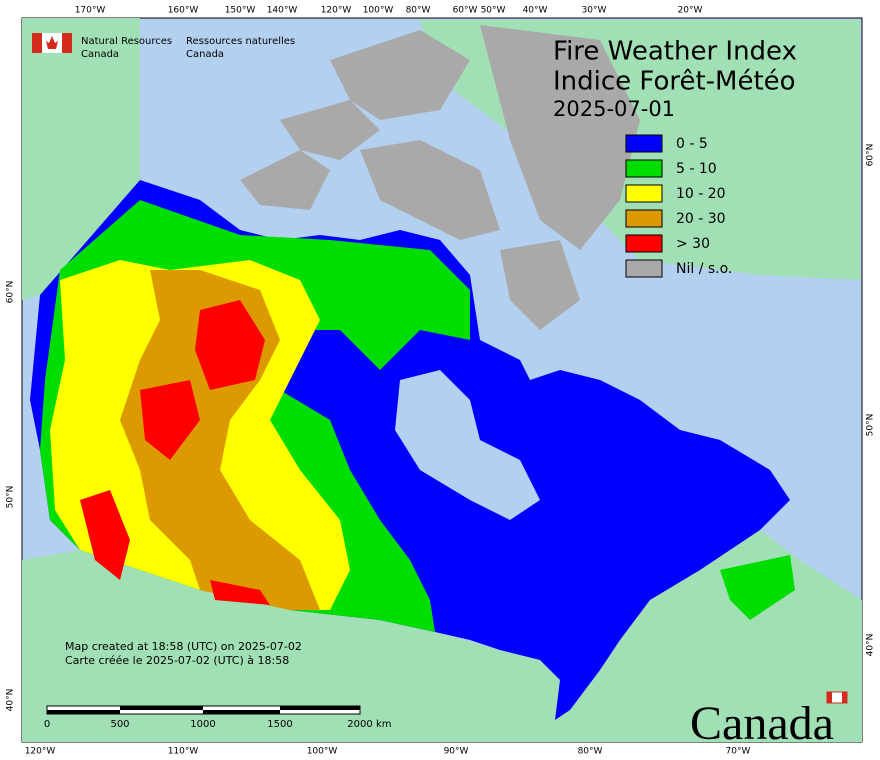 The width and height of the screenshot is (880, 760). Describe the element at coordinates (614, 109) in the screenshot. I see `date: 2025-07-01` at that location.